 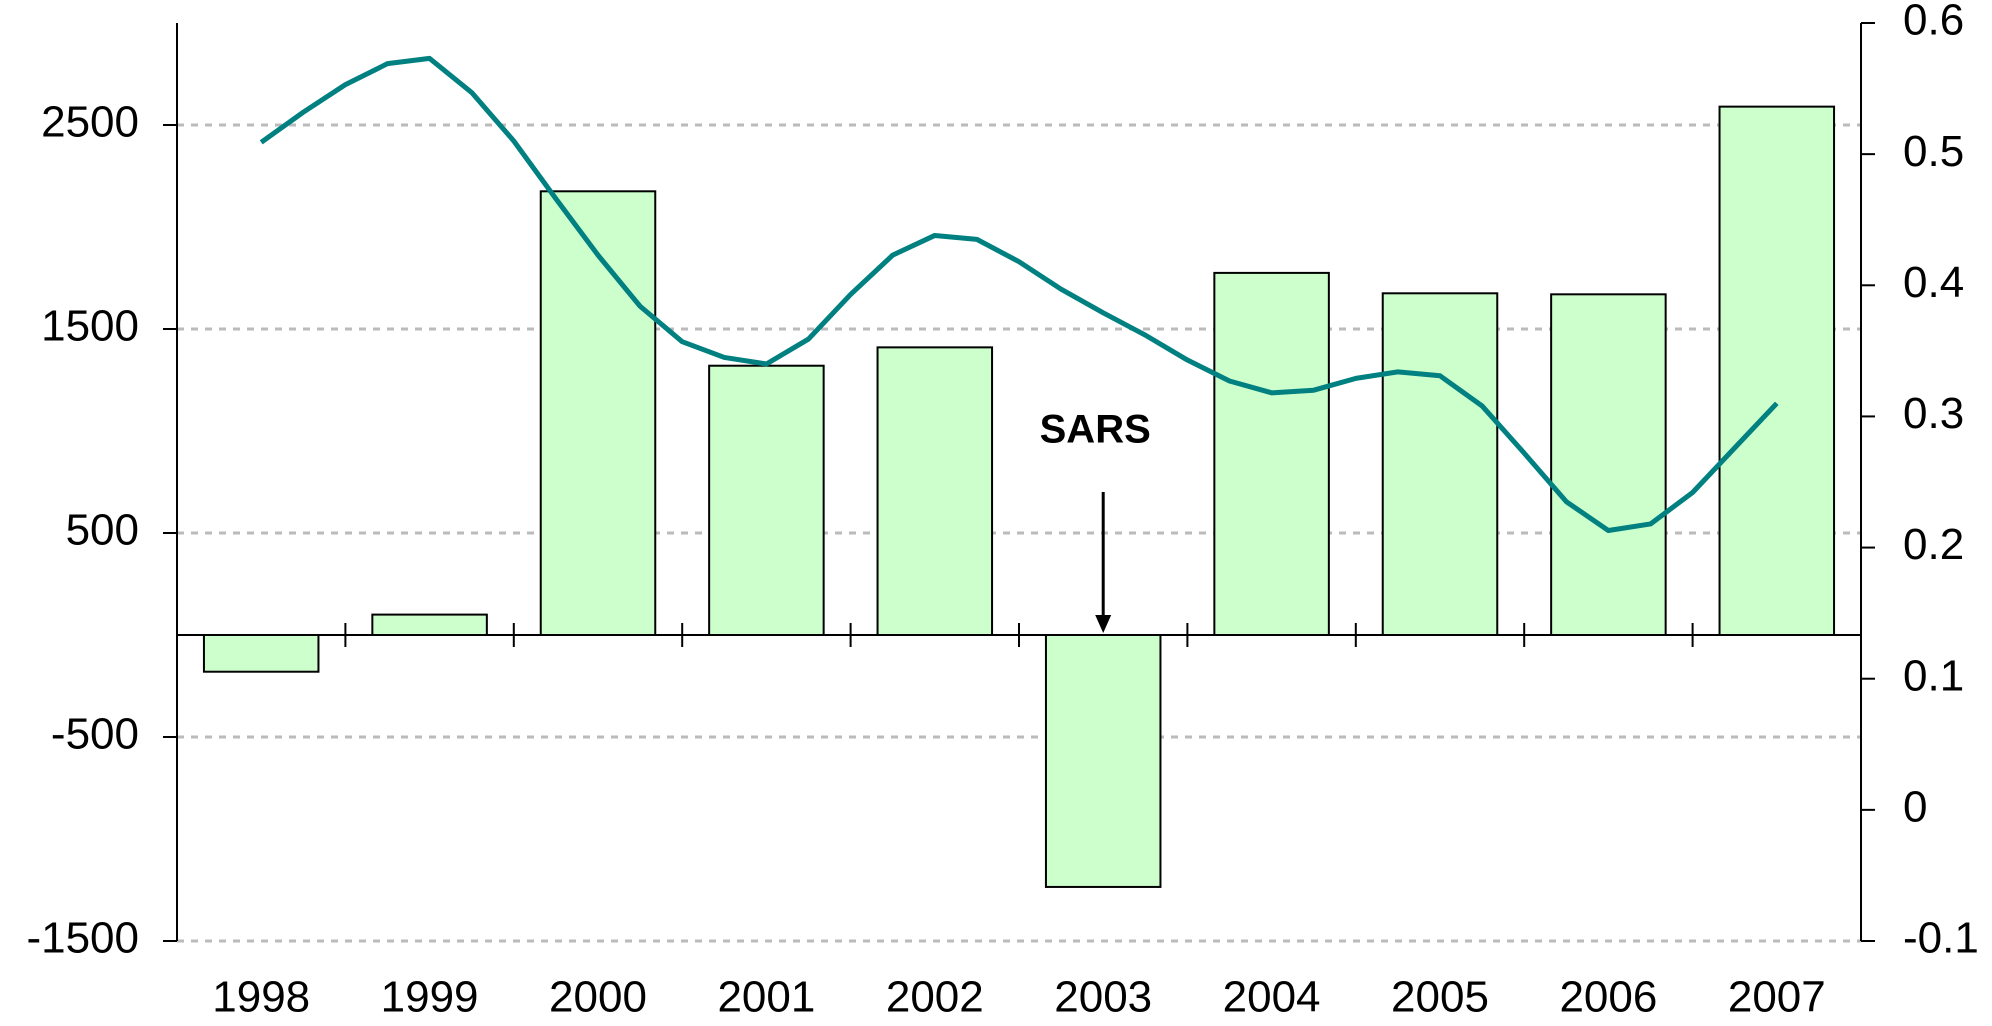 I want to click on x-tick-label: 2007, so click(x=1777, y=997).